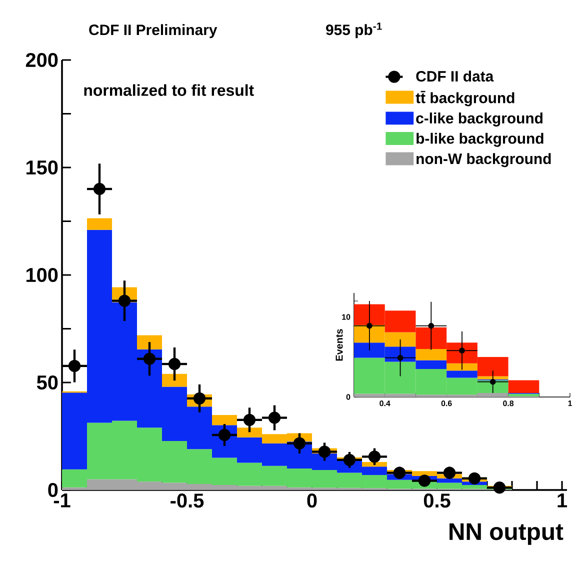  I want to click on annotation: normalized to fit result, so click(169, 90).